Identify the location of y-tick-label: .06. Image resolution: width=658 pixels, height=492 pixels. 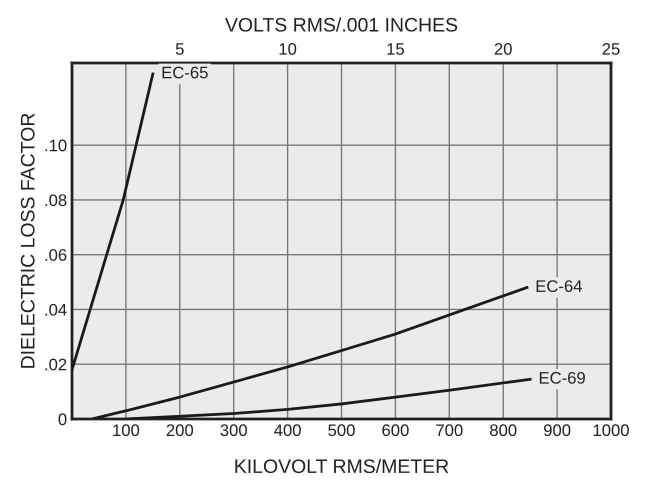
(55, 255).